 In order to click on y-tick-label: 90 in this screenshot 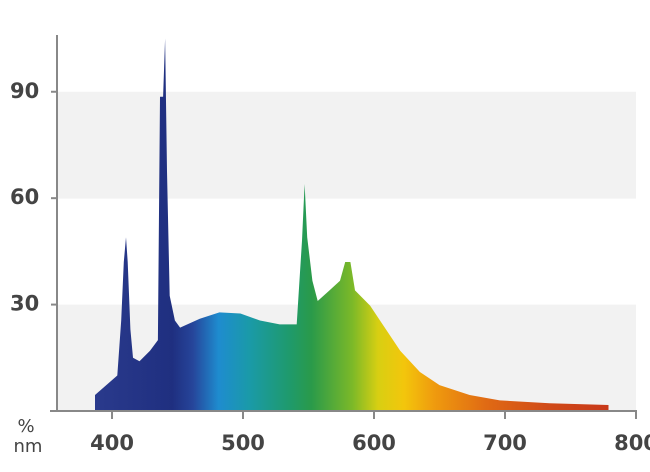, I will do `click(24, 91)`.